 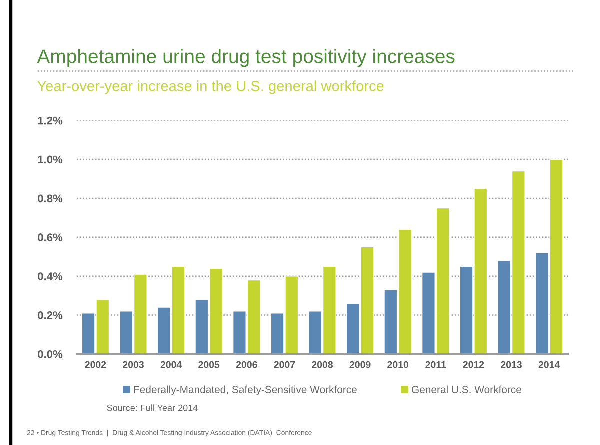 I want to click on x-tick-label: 2006, so click(x=247, y=364).